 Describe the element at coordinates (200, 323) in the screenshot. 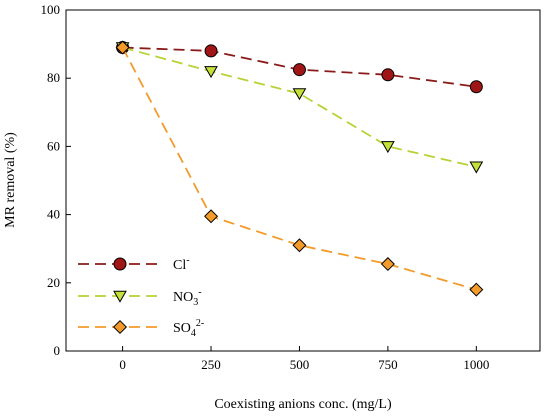

I see `legend-label-superscript: 2-` at that location.